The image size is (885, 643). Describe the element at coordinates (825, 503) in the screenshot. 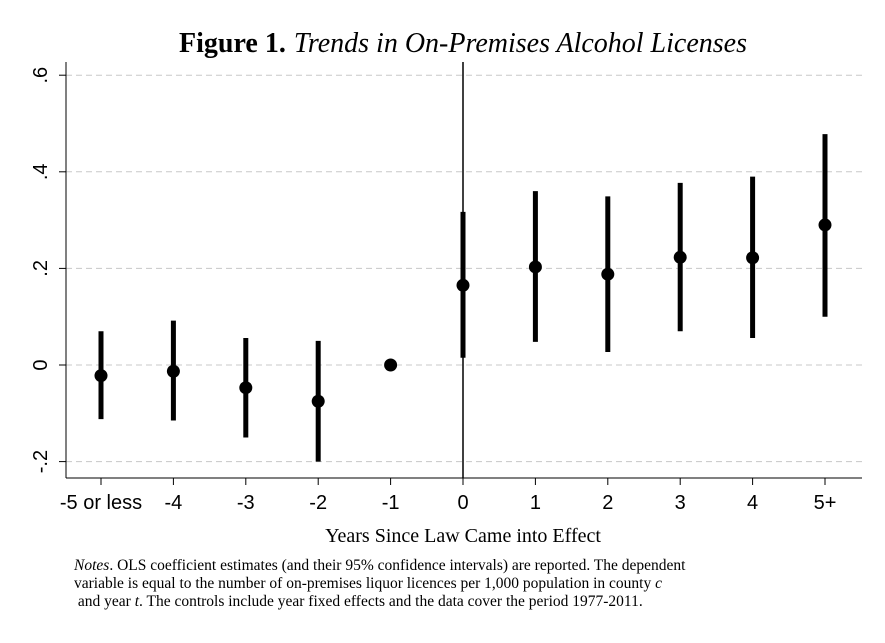

I see `x-tick-label: 5+` at that location.